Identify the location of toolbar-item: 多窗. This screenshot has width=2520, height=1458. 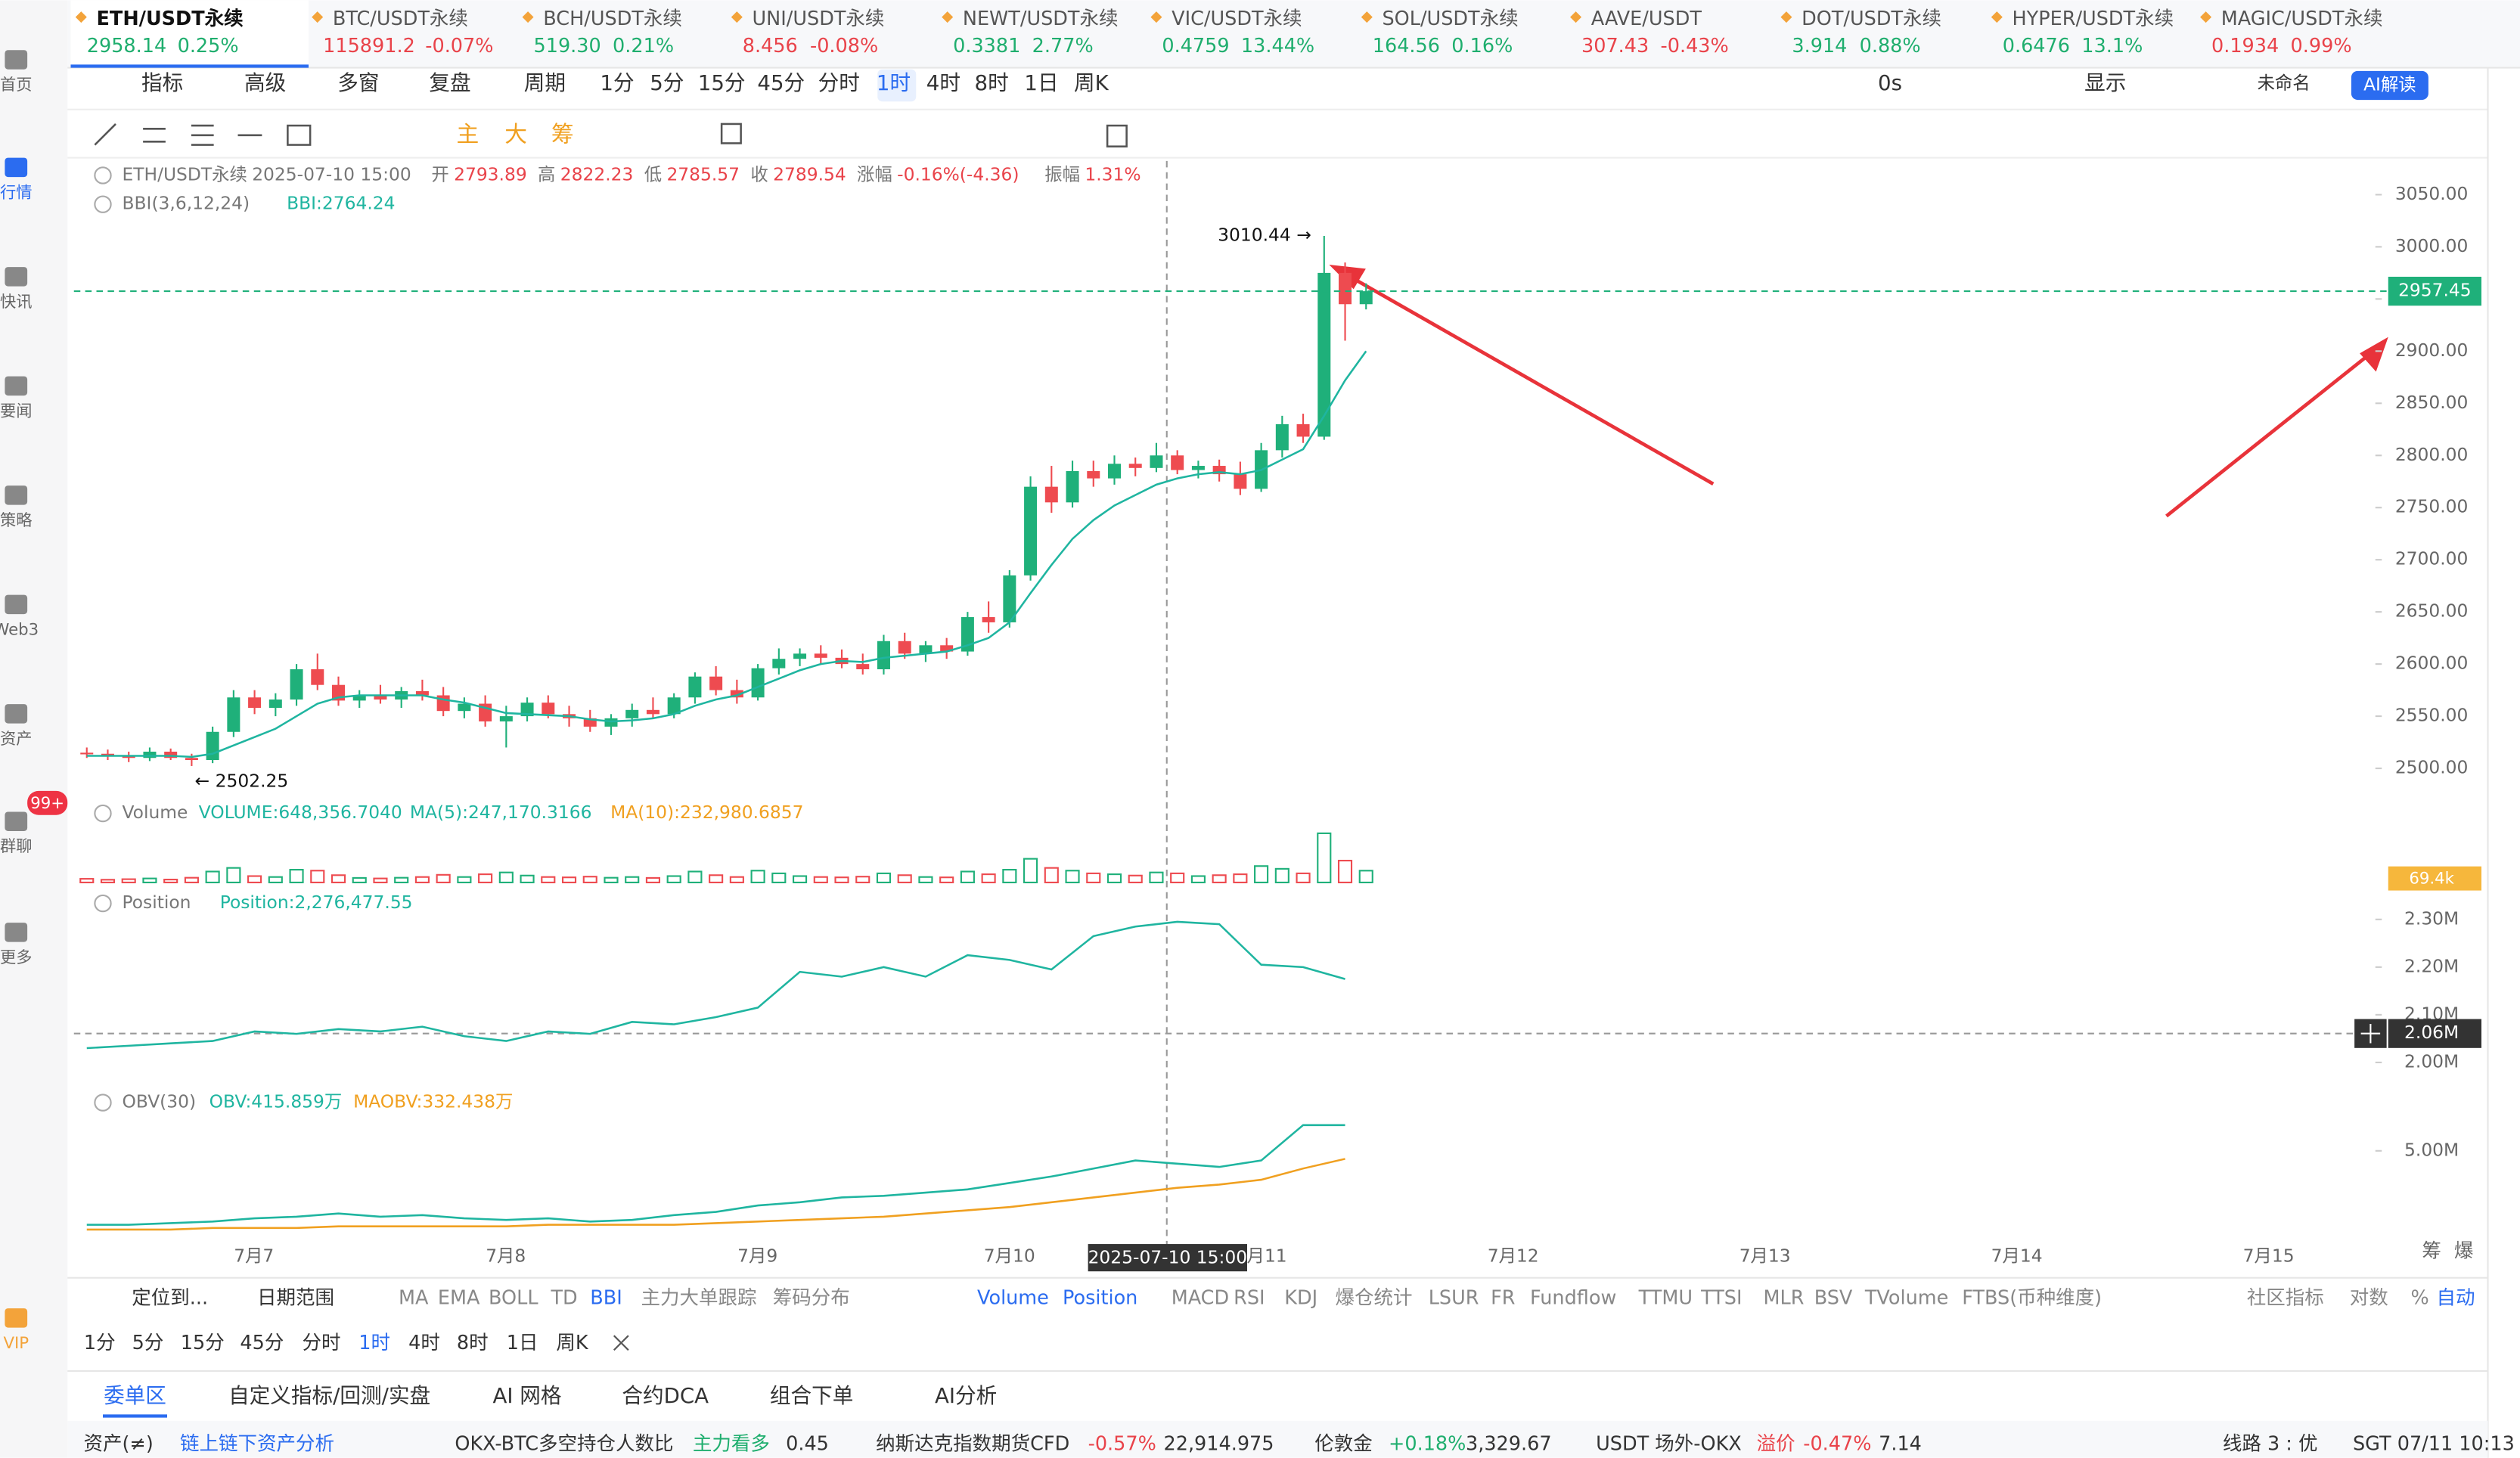
(358, 82).